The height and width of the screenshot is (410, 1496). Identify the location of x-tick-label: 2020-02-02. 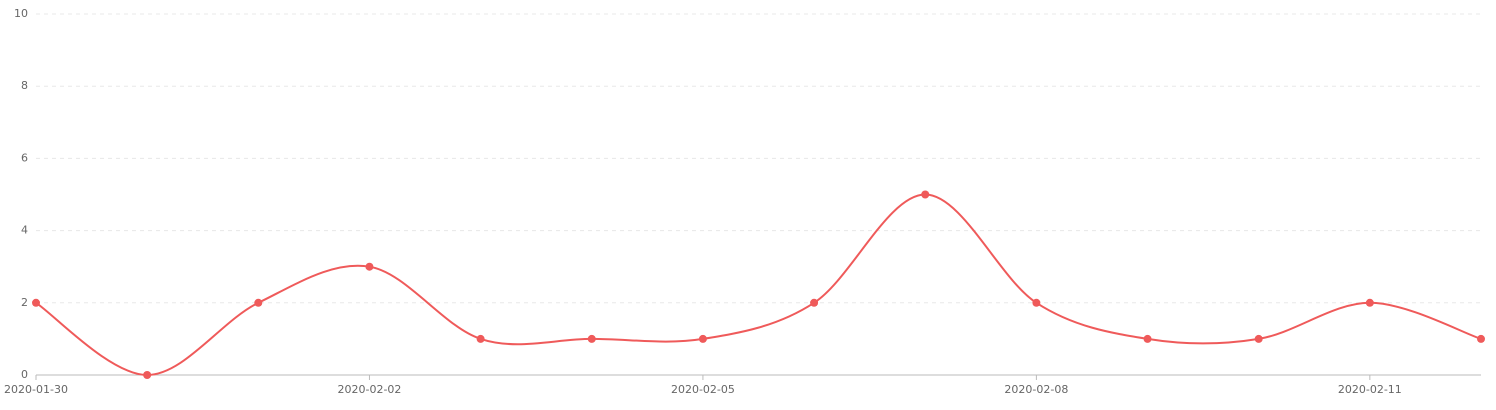
(369, 389).